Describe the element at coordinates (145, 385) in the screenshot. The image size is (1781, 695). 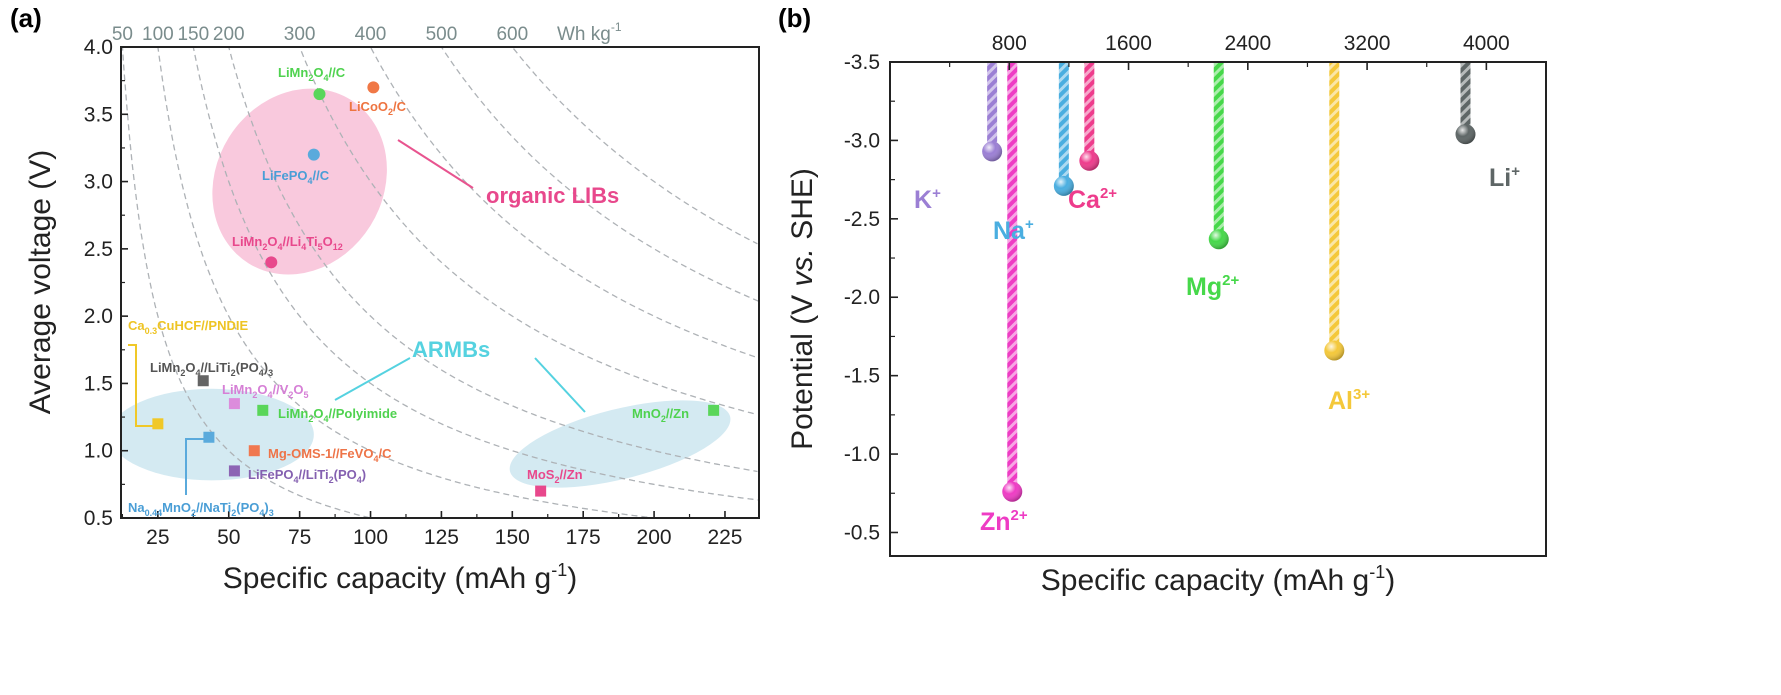
I see `ca-bracket` at that location.